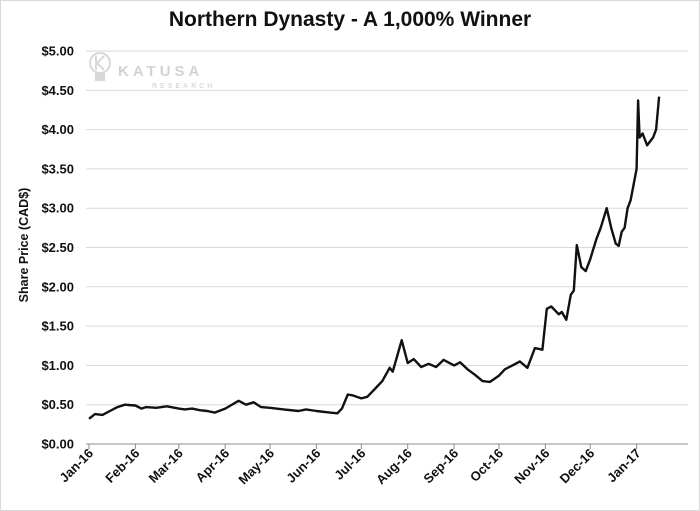  What do you see at coordinates (486, 465) in the screenshot?
I see `x-tick-label: Oct-16` at bounding box center [486, 465].